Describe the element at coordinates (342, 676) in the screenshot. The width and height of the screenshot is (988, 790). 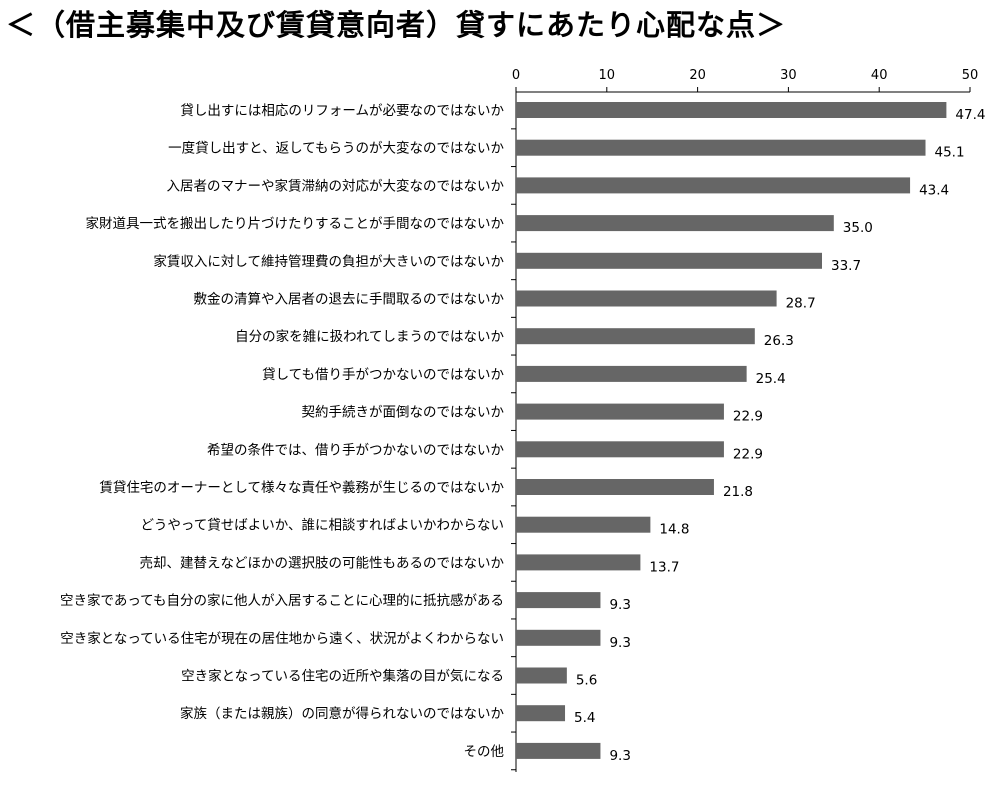
I see `category-label: 空き家となっている住宅の近所や集落の目が気になる` at that location.